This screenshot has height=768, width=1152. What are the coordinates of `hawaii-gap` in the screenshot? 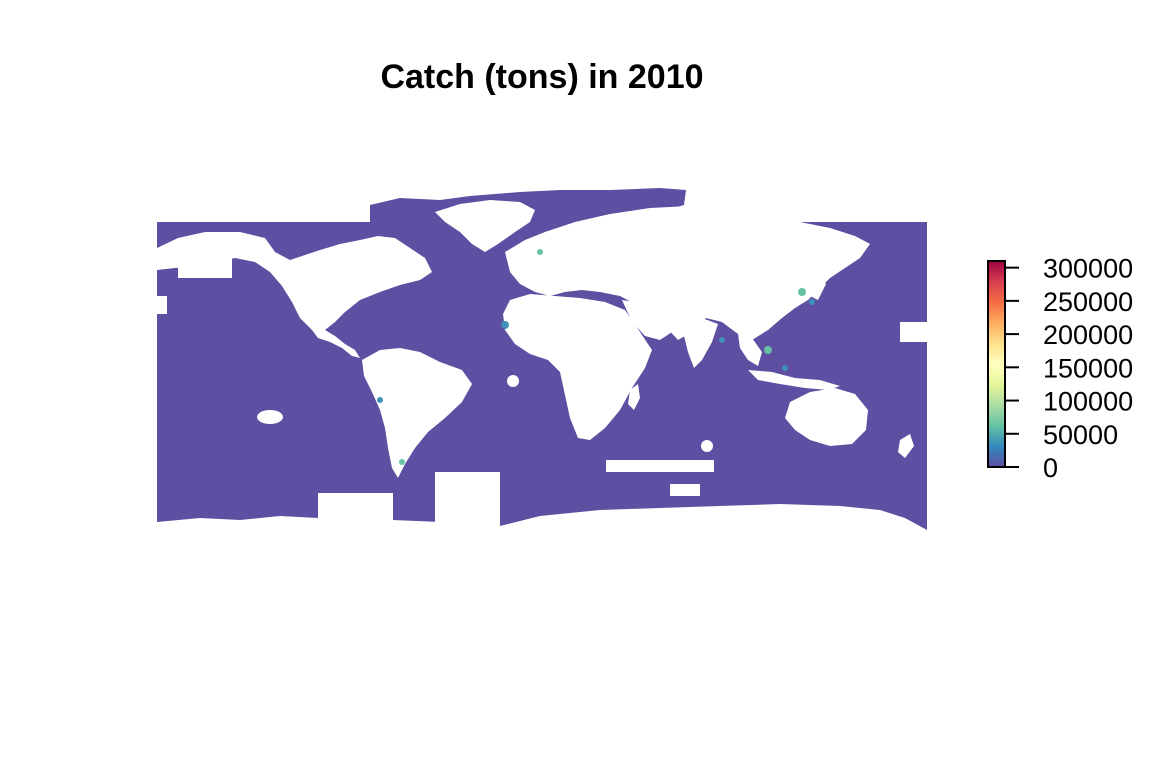 It's located at (270, 417).